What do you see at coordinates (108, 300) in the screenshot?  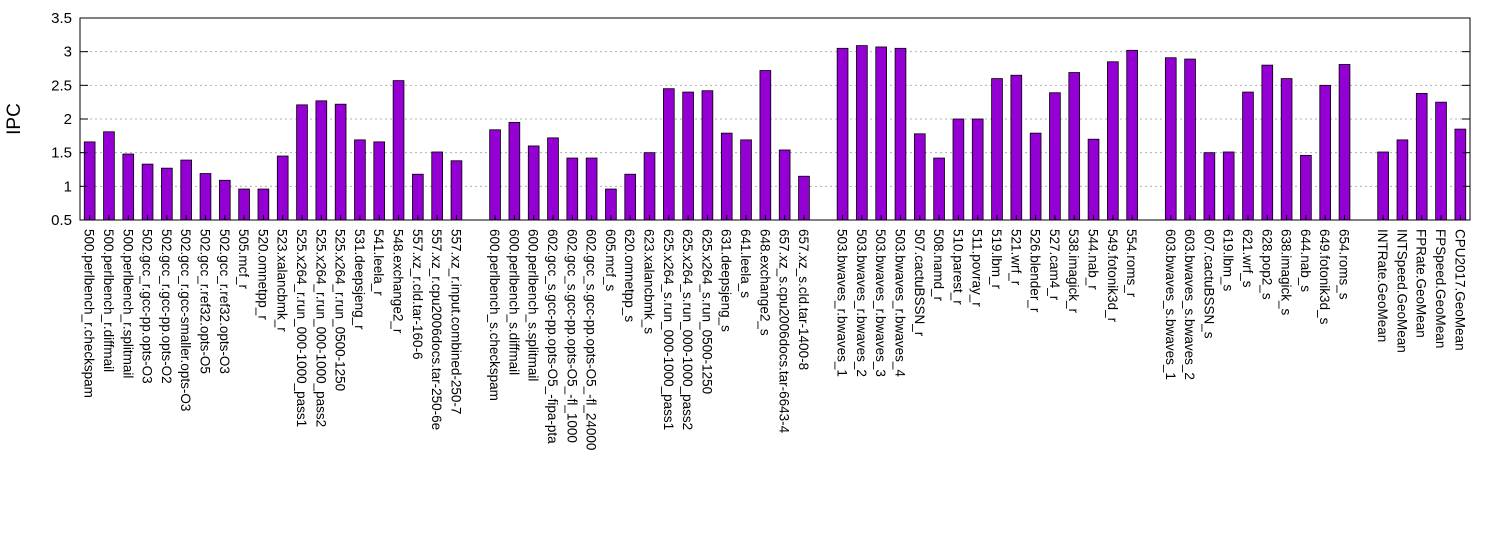 I see `x-tick-label: 500.perlbench_r.diffmail` at bounding box center [108, 300].